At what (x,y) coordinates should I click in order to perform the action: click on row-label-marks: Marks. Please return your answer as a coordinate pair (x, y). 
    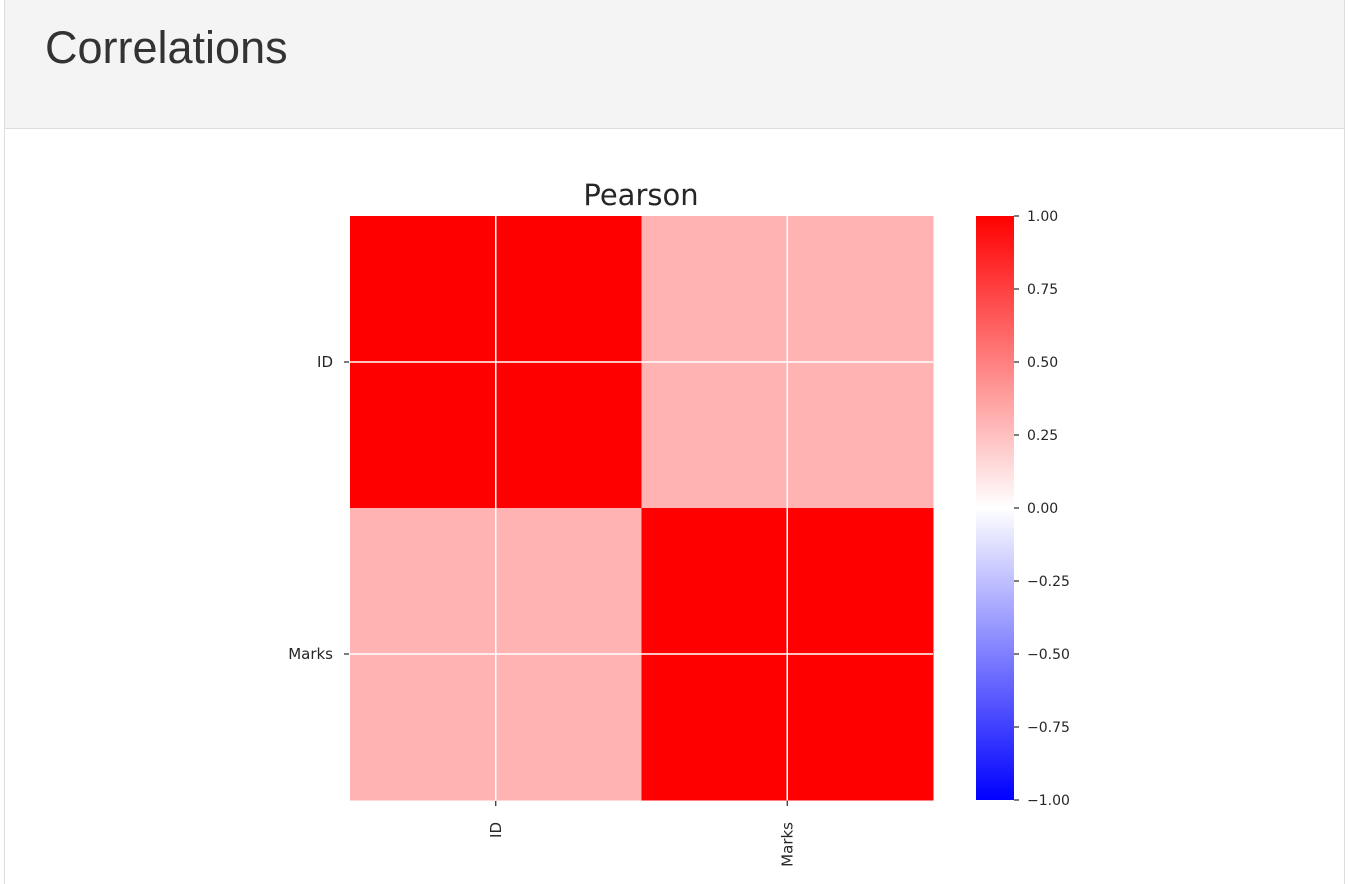
    Looking at the image, I should click on (310, 654).